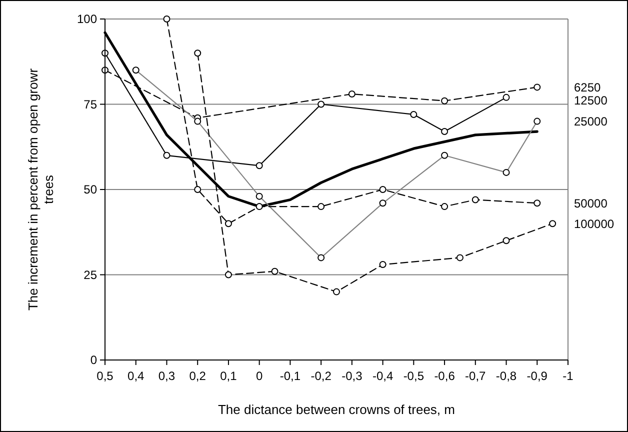  I want to click on x-tick-label: 0,1, so click(229, 376).